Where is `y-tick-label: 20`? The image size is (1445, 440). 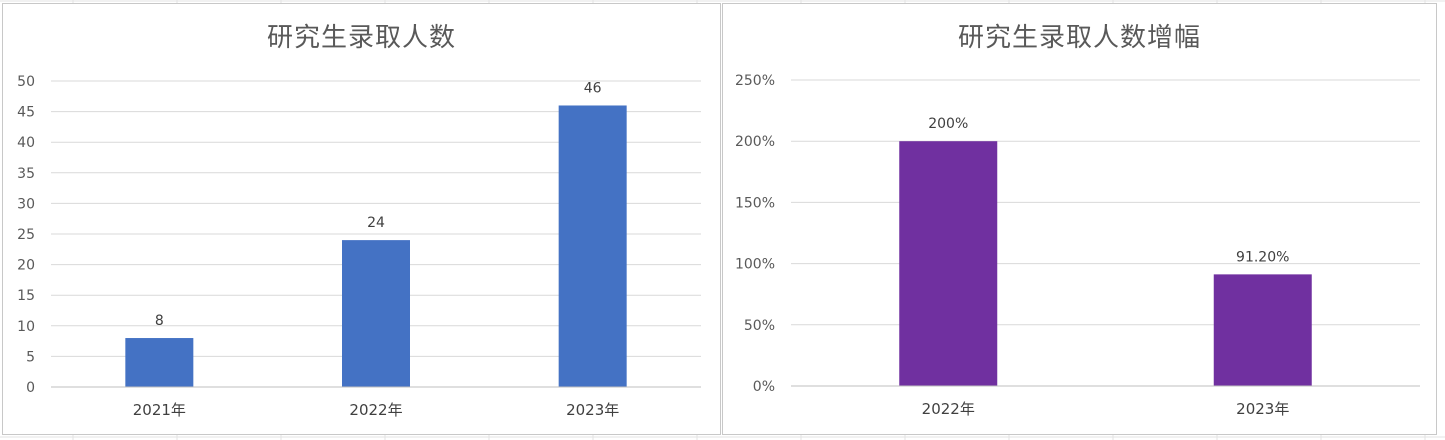 y-tick-label: 20 is located at coordinates (26, 266).